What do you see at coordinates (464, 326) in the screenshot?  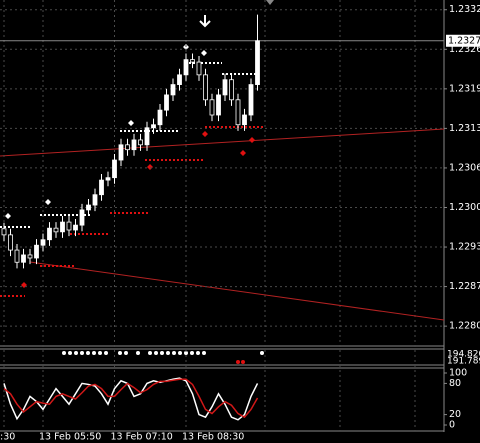 I see `y-tick-label: 1.22805` at bounding box center [464, 326].